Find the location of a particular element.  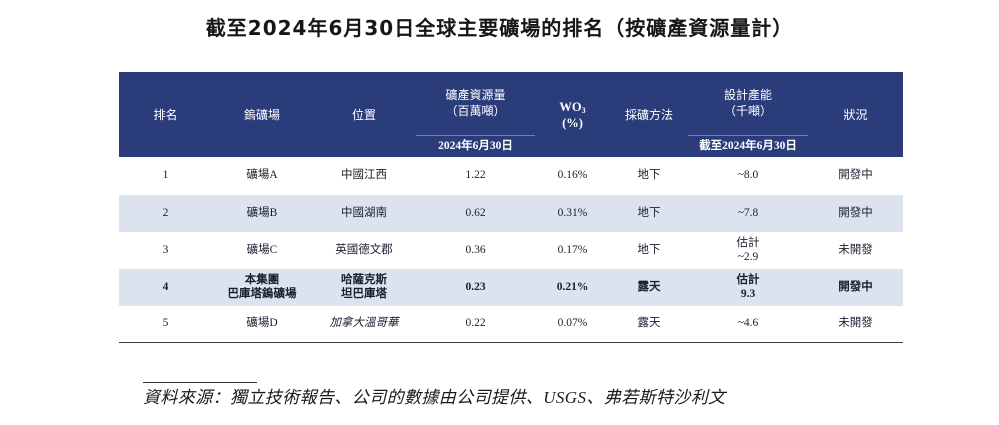

mine-cell: 礦場C is located at coordinates (262, 250).